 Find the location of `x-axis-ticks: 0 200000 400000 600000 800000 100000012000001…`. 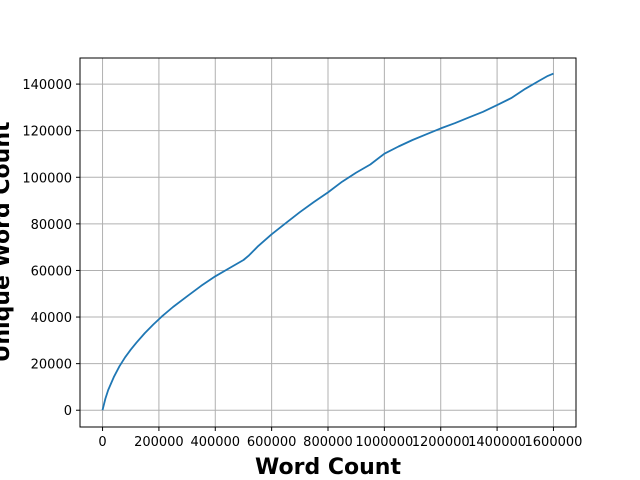

x-axis-ticks: 0 200000 400000 600000 800000 100000012000001… is located at coordinates (340, 438).